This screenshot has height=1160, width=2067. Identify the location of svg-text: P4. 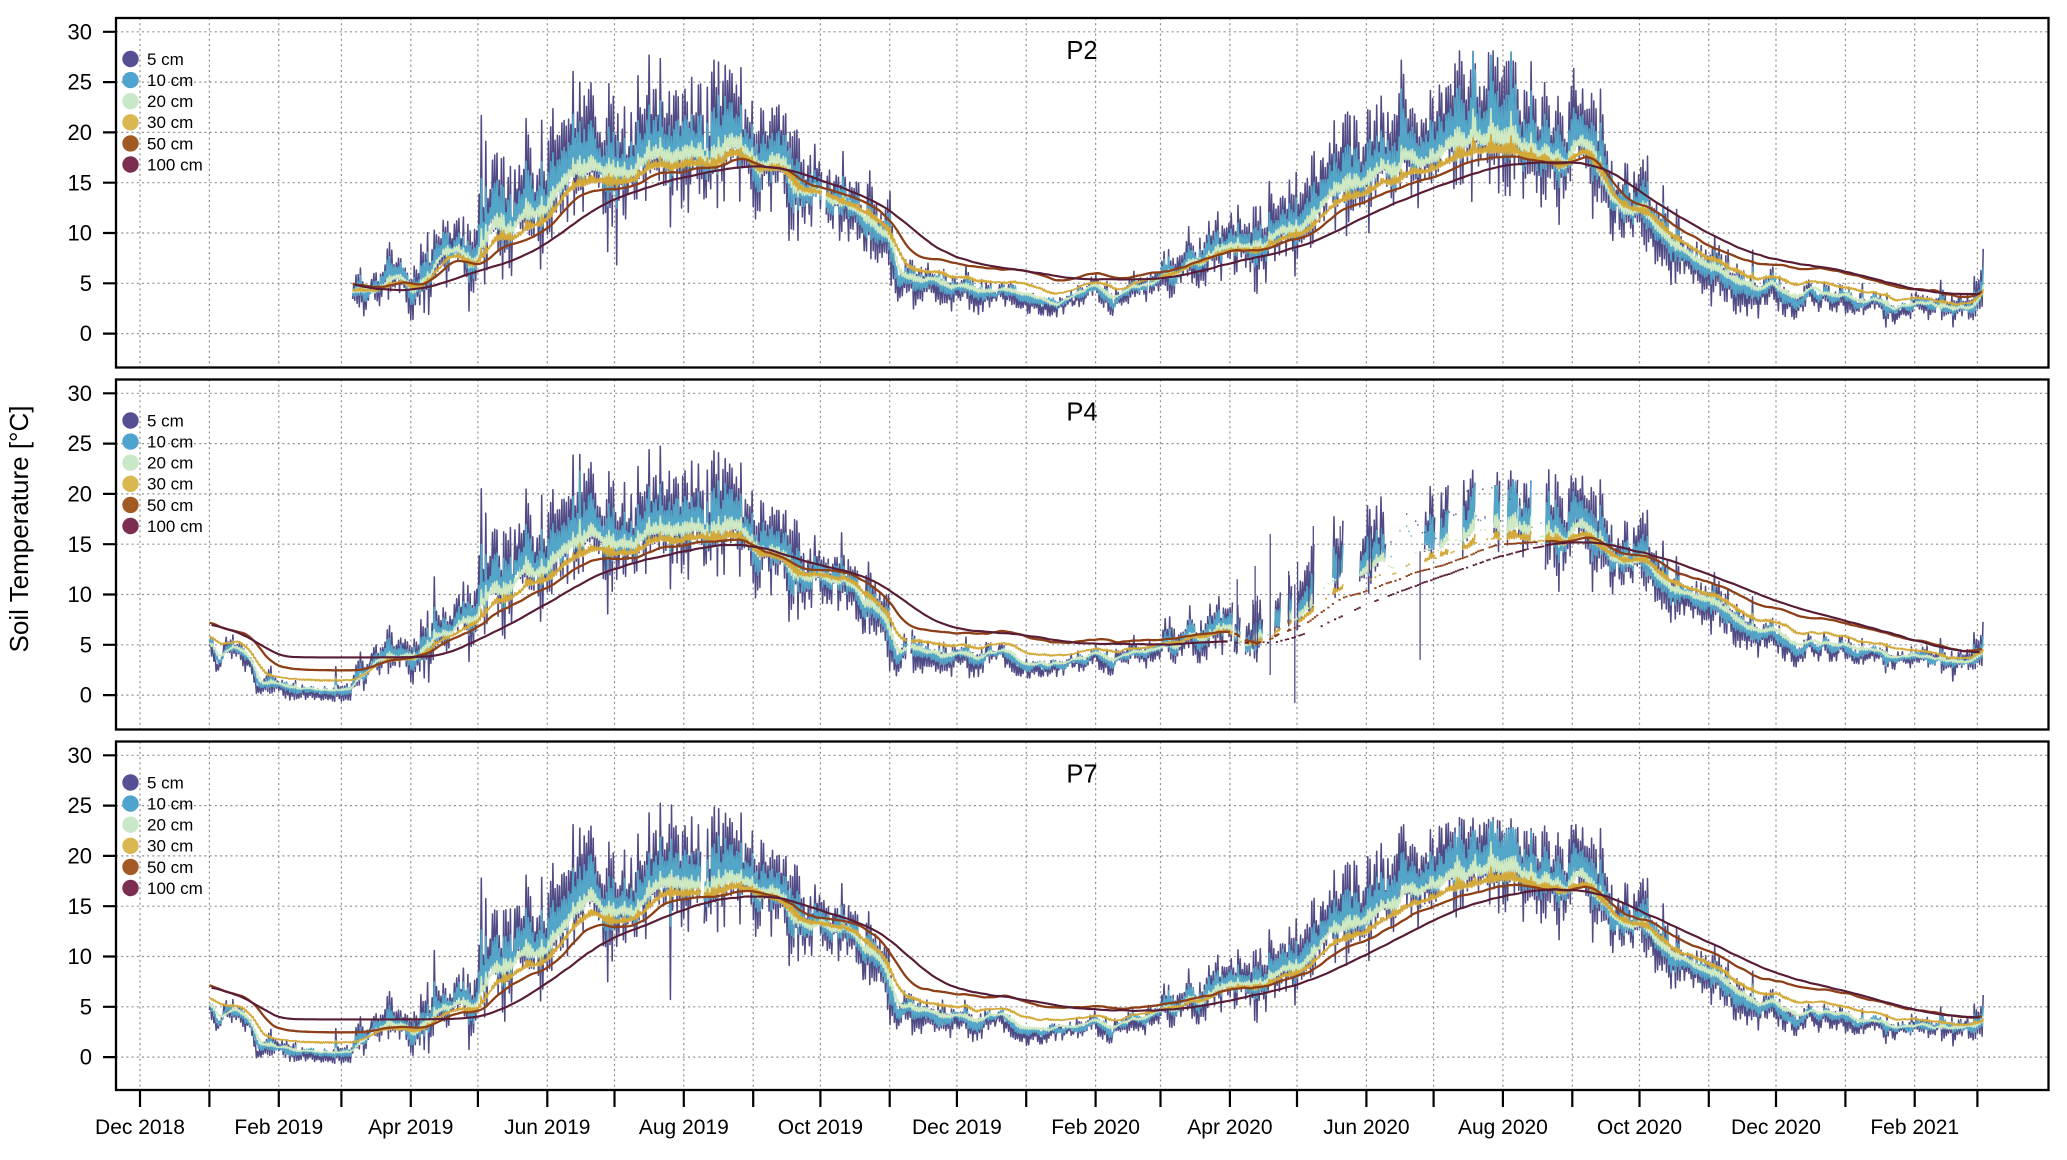
(1081, 413).